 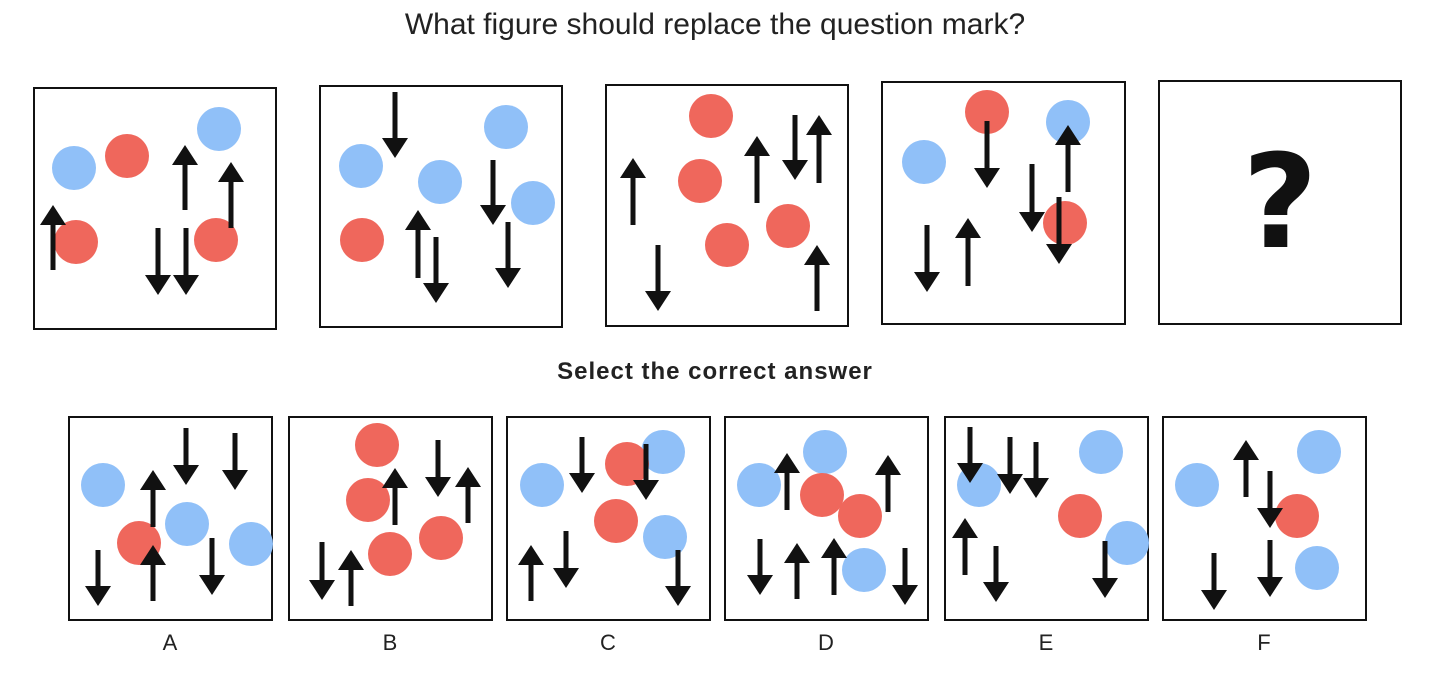 I want to click on option-e, so click(x=1046, y=518).